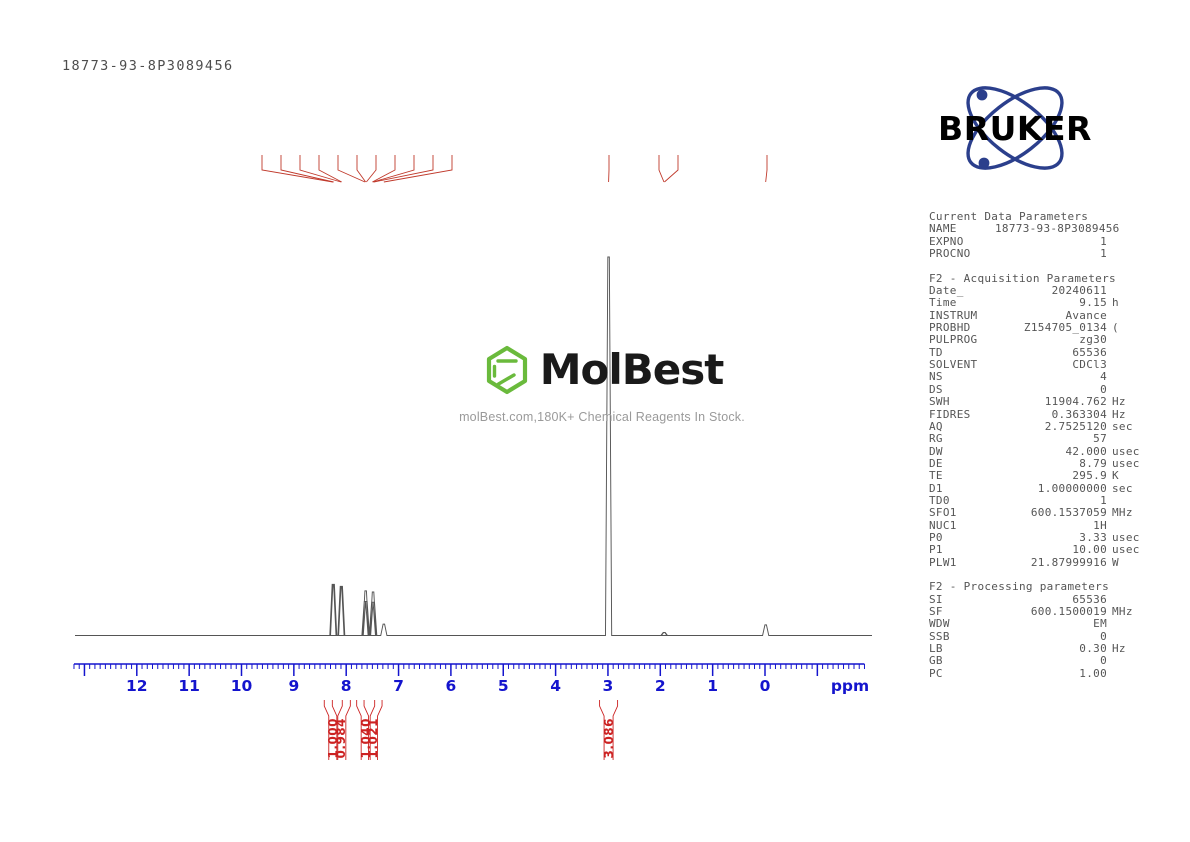  What do you see at coordinates (1054, 649) in the screenshot?
I see `parameter-row: LB 0.30 Hz` at bounding box center [1054, 649].